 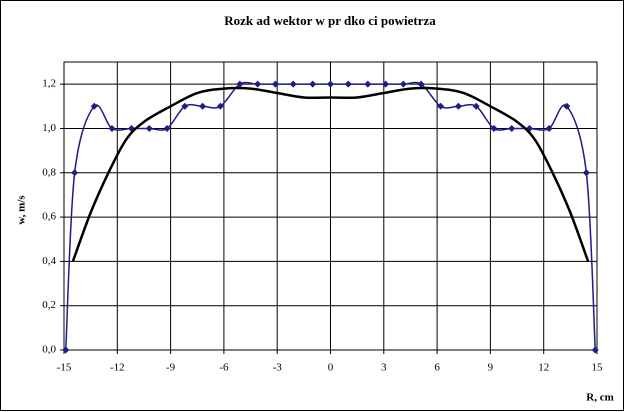 What do you see at coordinates (49, 350) in the screenshot?
I see `y-tick-label: 0,0` at bounding box center [49, 350].